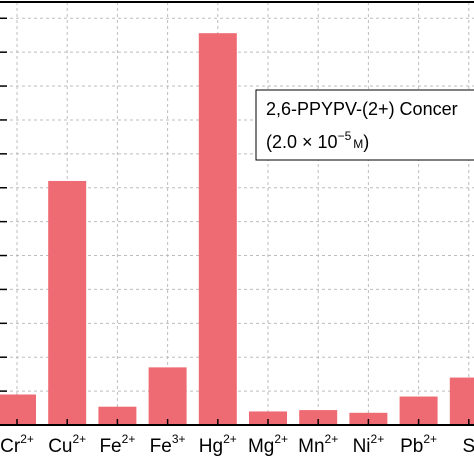  I want to click on legend-line-2-close: ), so click(366, 142).